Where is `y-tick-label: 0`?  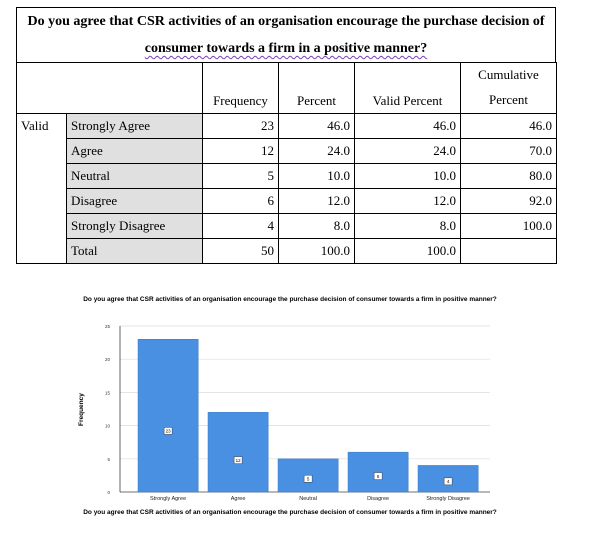 y-tick-label: 0 is located at coordinates (108, 492).